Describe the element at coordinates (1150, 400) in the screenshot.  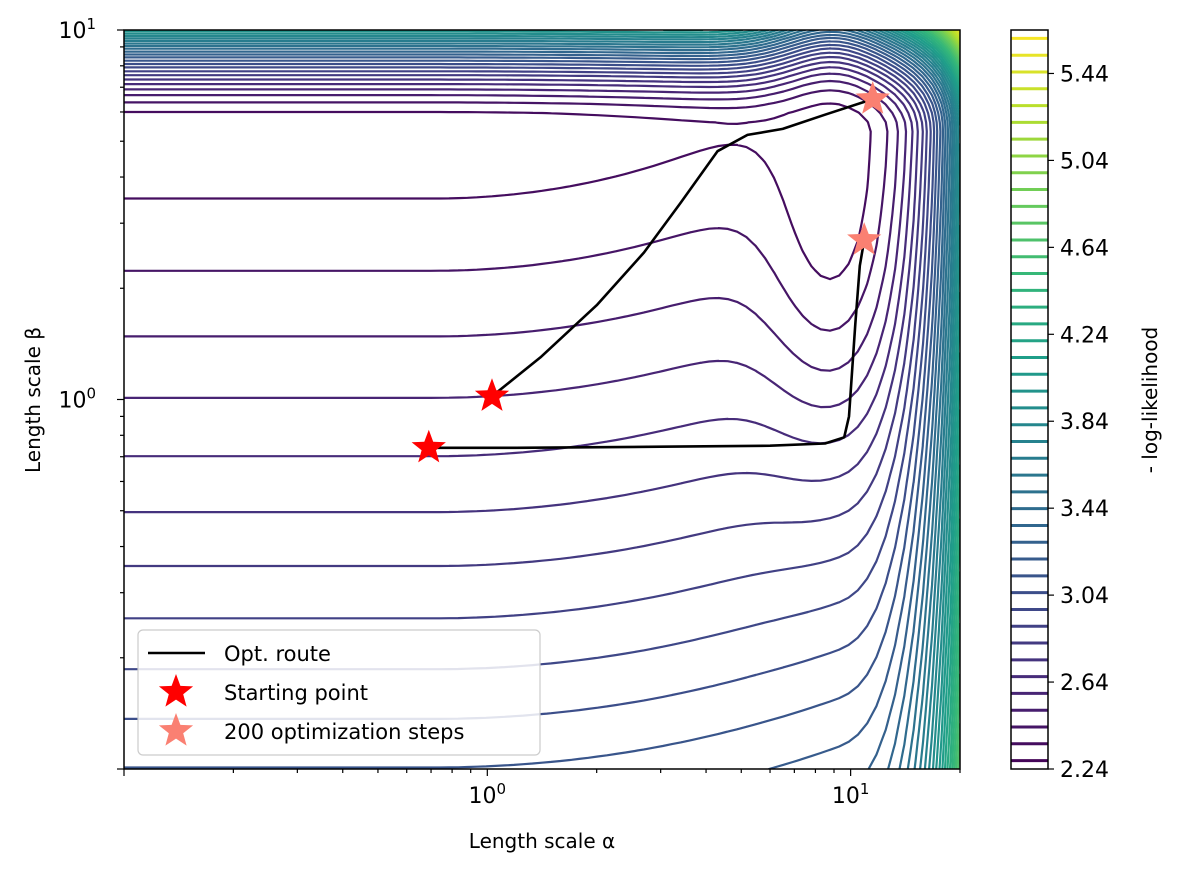
I see `colorbar-label: - log-likelihood` at that location.